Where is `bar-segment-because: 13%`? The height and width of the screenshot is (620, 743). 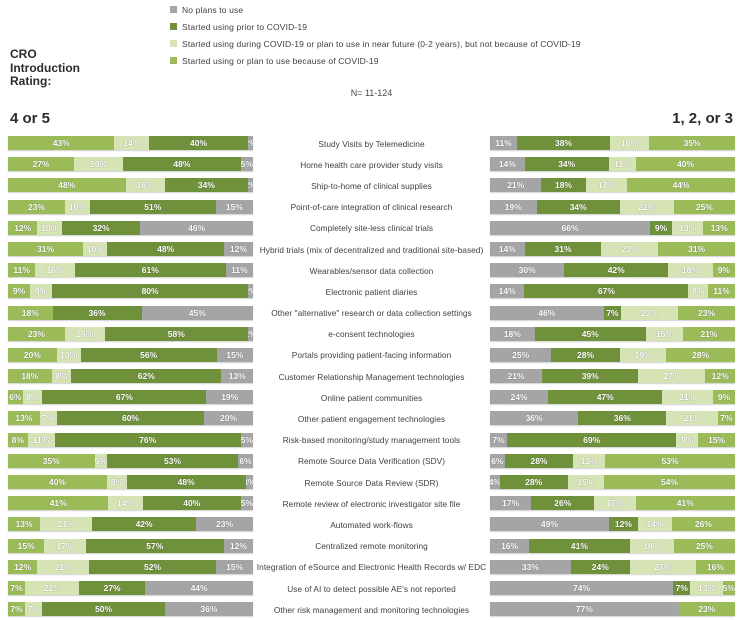 bar-segment-because: 13% is located at coordinates (24, 524).